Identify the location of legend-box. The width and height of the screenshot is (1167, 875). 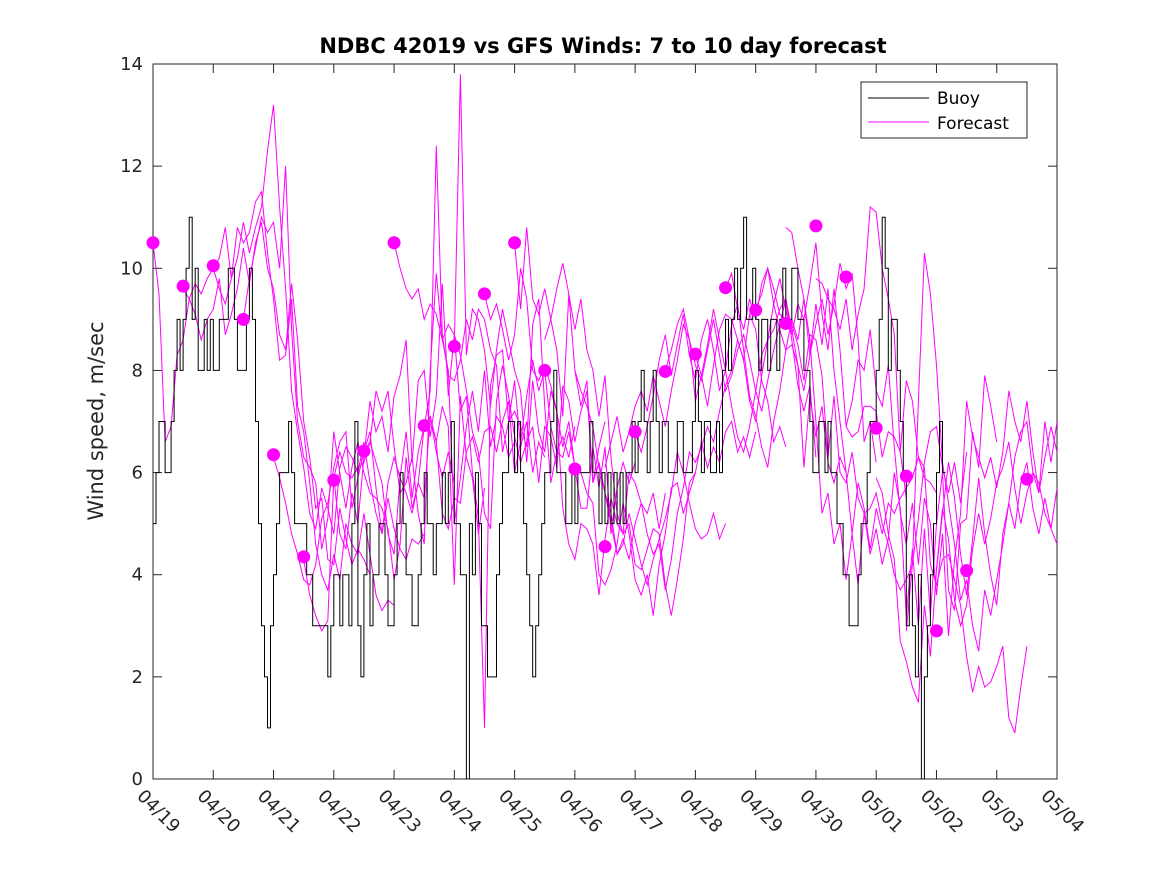
(944, 110).